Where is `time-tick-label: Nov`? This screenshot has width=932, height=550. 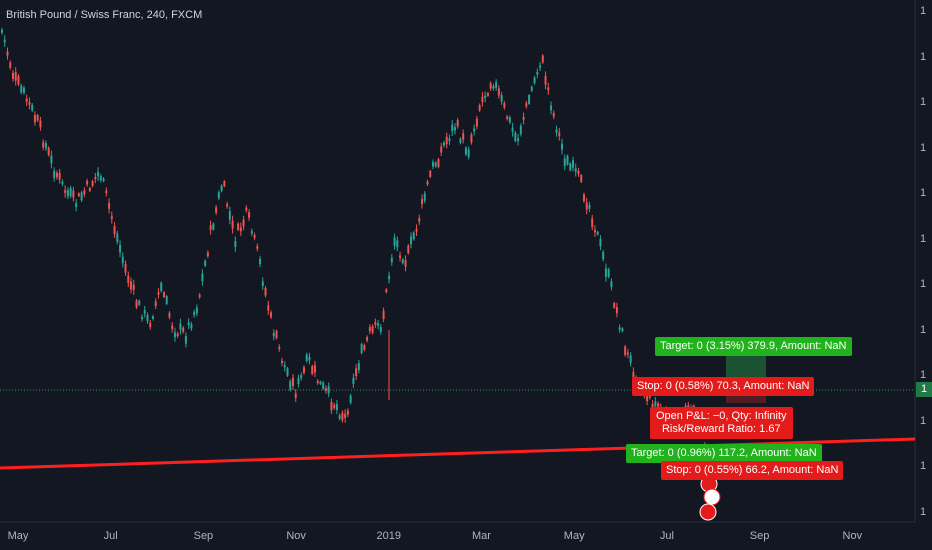 time-tick-label: Nov is located at coordinates (852, 536).